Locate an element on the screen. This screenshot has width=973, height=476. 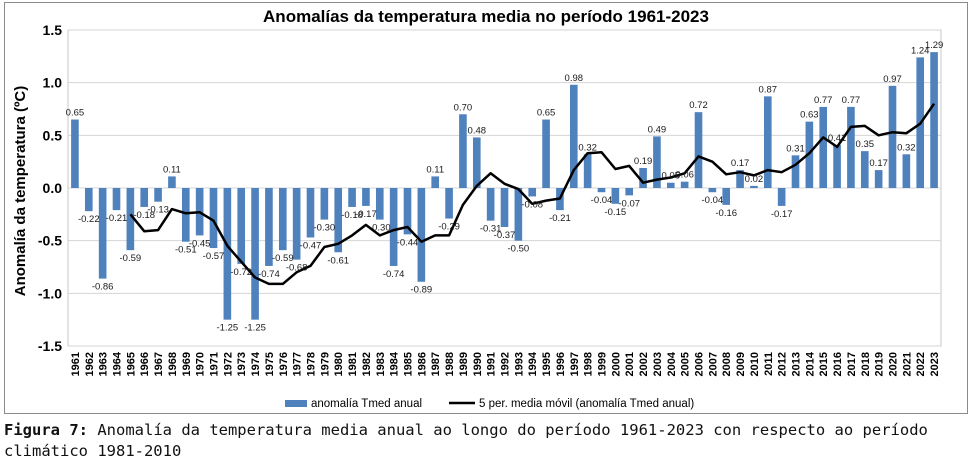
y-tick-label: -1.5 is located at coordinates (50, 346).